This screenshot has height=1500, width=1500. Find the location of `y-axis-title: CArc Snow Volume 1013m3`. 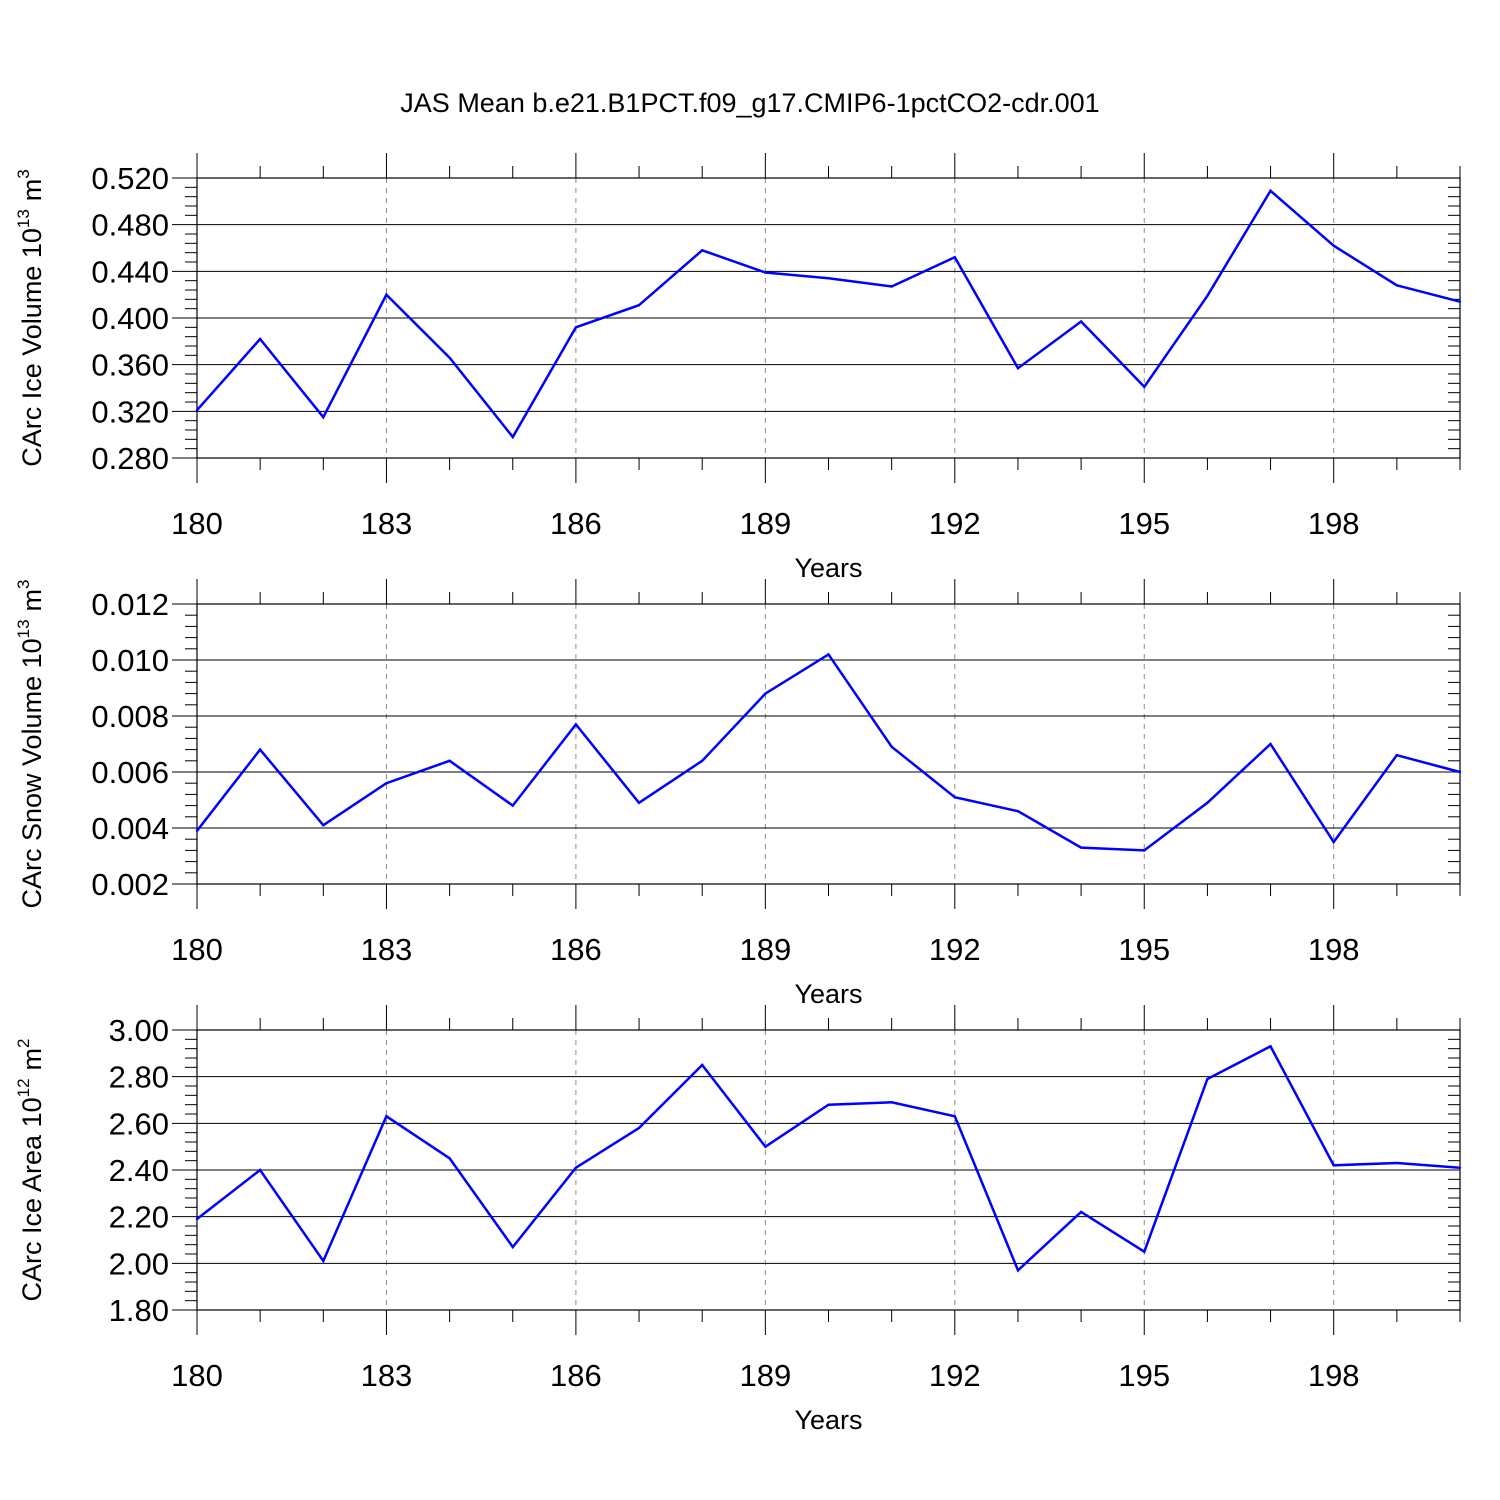

y-axis-title: CArc Snow Volume 1013m3 is located at coordinates (30, 743).